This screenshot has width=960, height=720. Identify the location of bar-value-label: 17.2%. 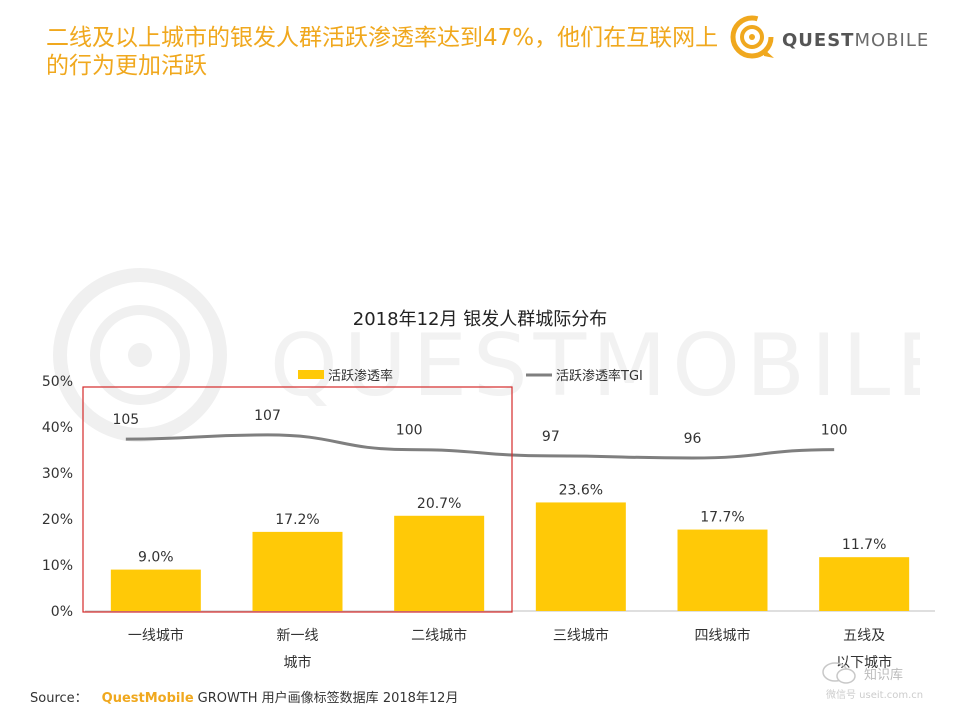
(297, 520).